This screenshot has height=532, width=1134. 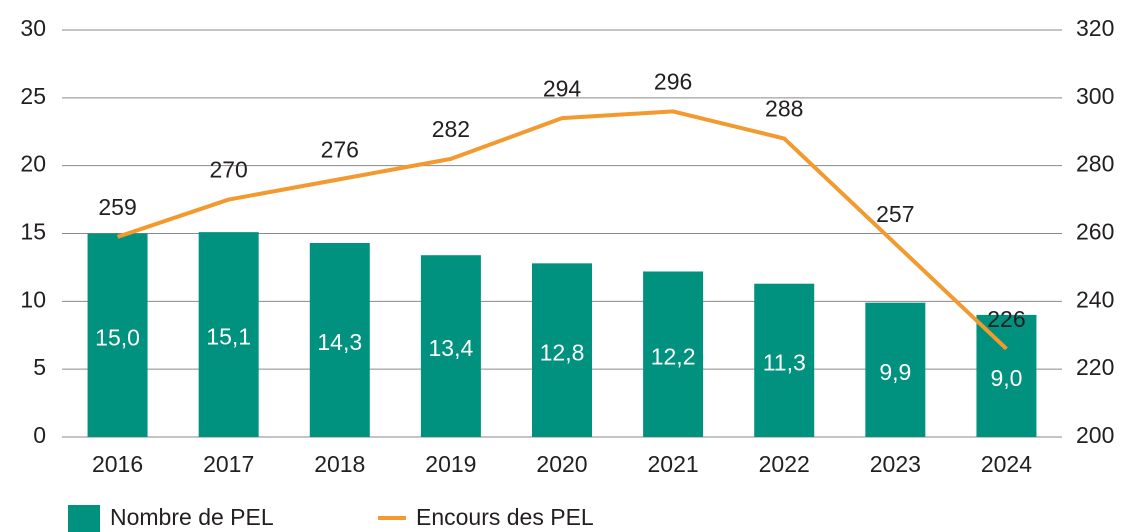 I want to click on y2-tick-label: 300, so click(x=1095, y=96).